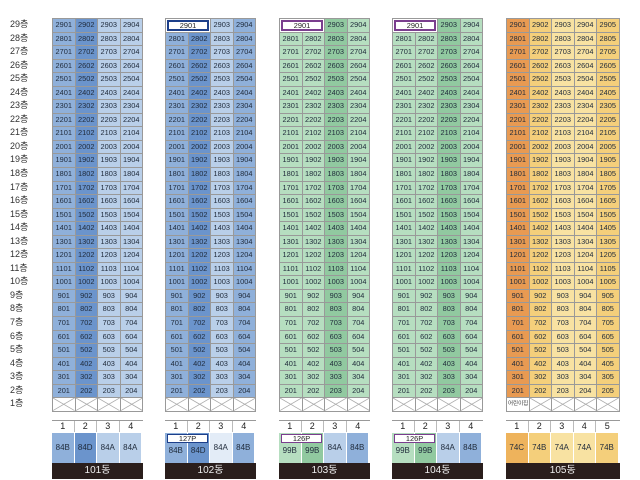  Describe the element at coordinates (222, 324) in the screenshot. I see `unit-cell: 703` at that location.